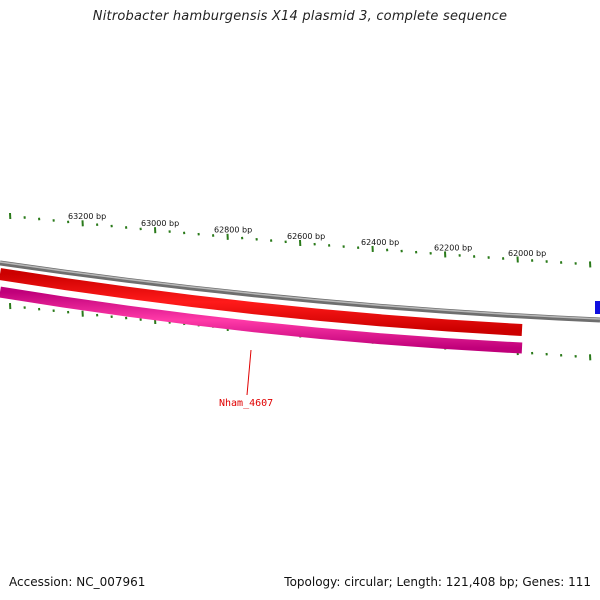 This screenshot has width=600, height=600. I want to click on backbone-arc-highlight, so click(300, 290).